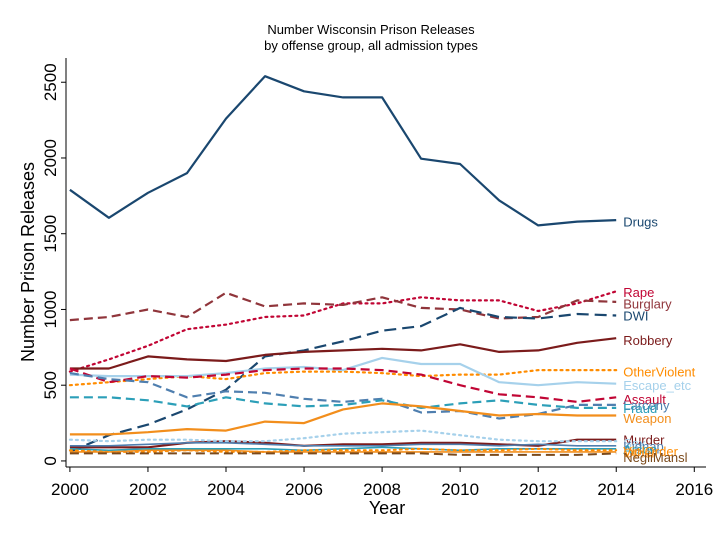  I want to click on series-line-weapon, so click(343, 419).